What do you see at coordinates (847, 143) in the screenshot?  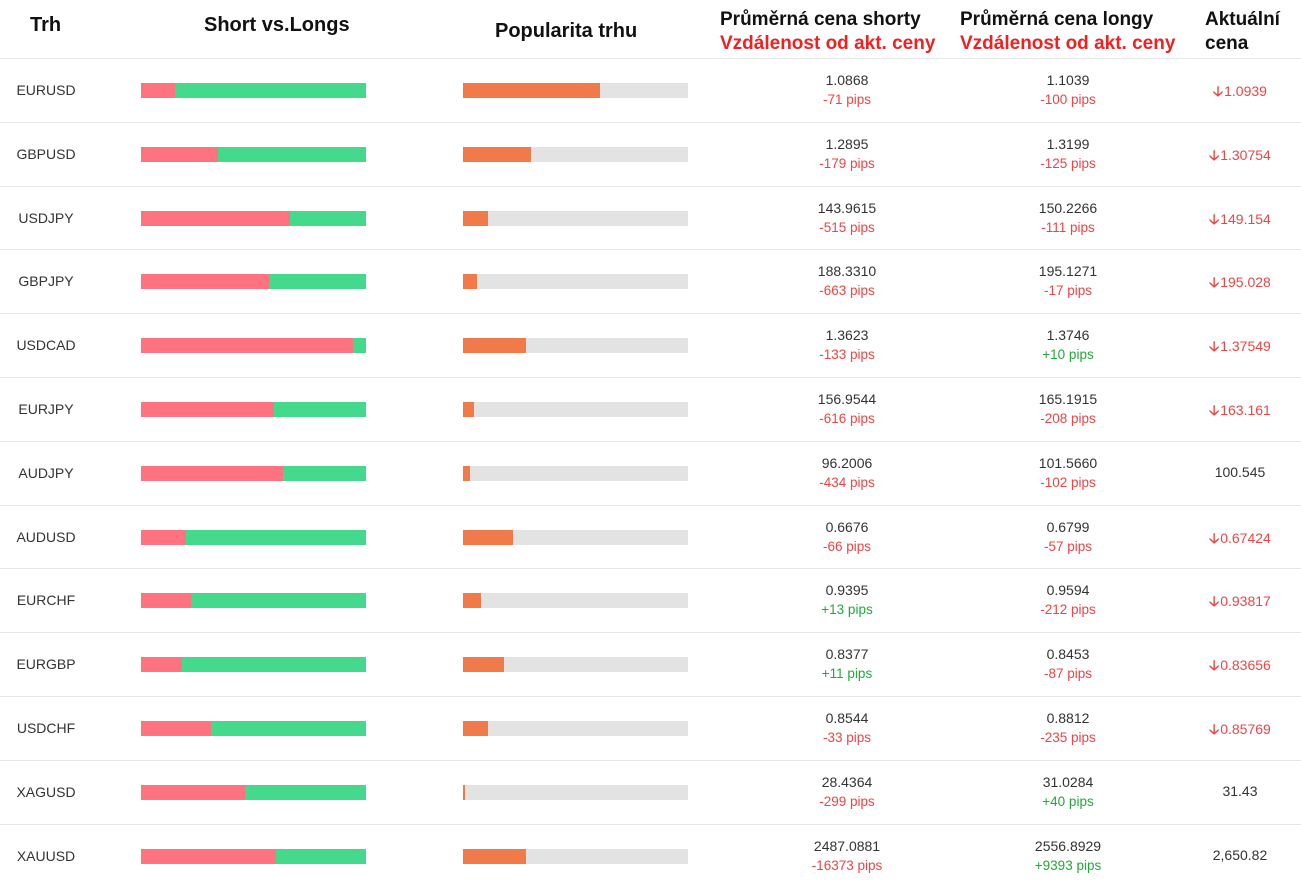 I see `avg-short-price: 1.2895` at bounding box center [847, 143].